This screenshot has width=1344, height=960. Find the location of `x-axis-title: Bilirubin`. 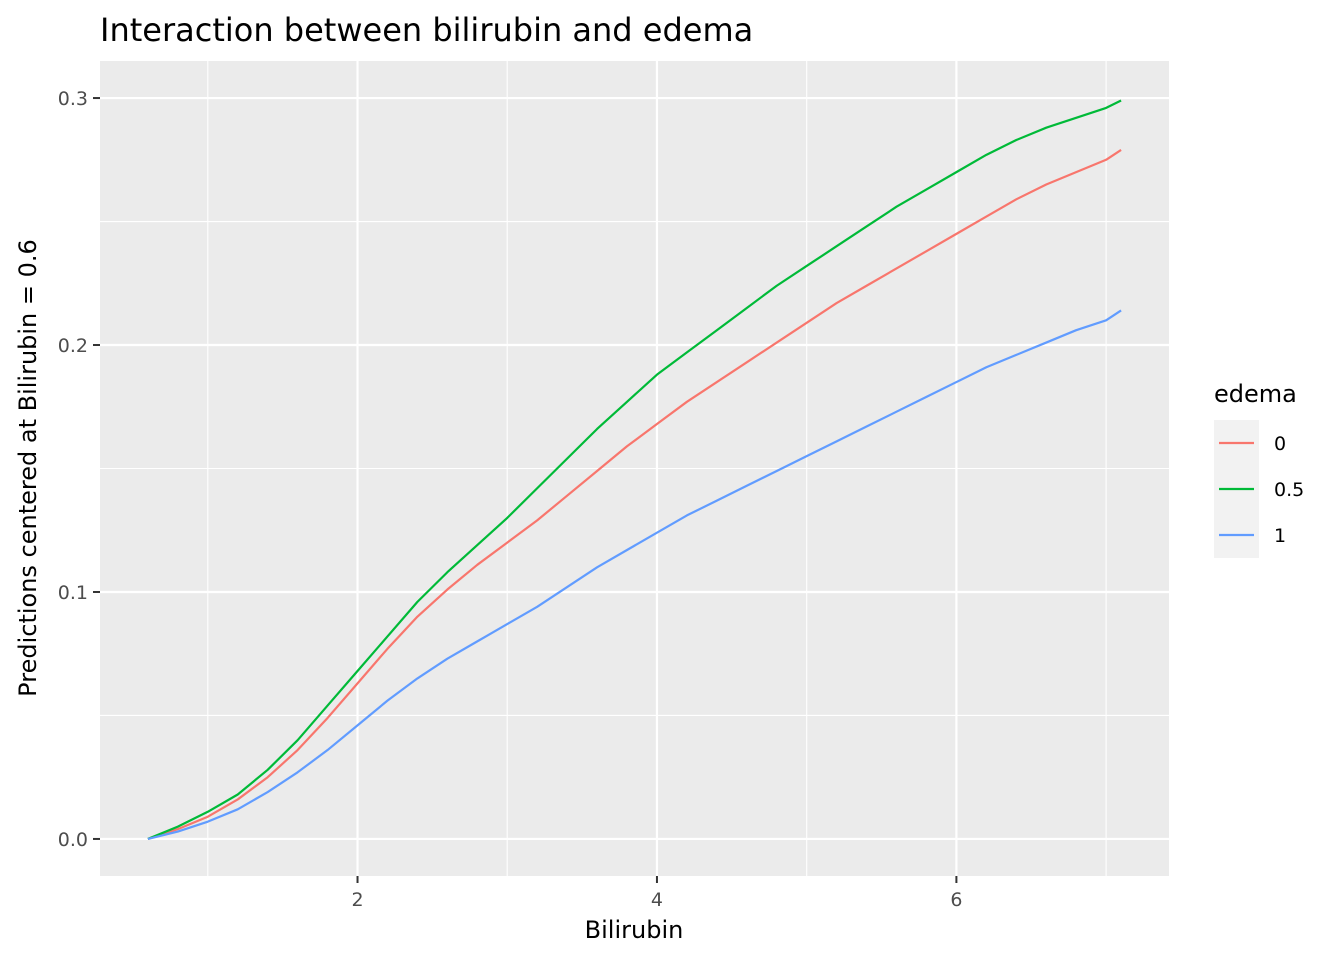

x-axis-title: Bilirubin is located at coordinates (634, 930).